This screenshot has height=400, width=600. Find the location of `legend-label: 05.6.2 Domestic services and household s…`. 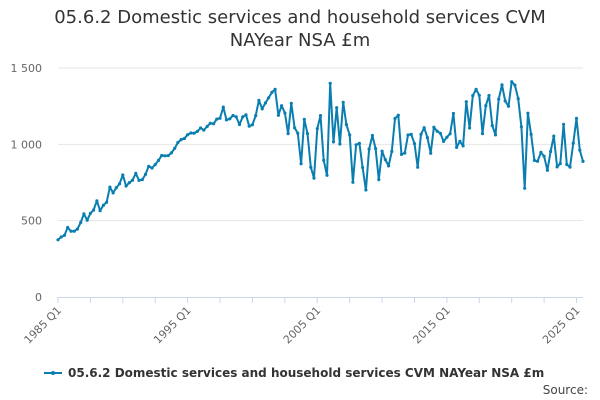

legend-label: 05.6.2 Domestic services and household s… is located at coordinates (306, 373).